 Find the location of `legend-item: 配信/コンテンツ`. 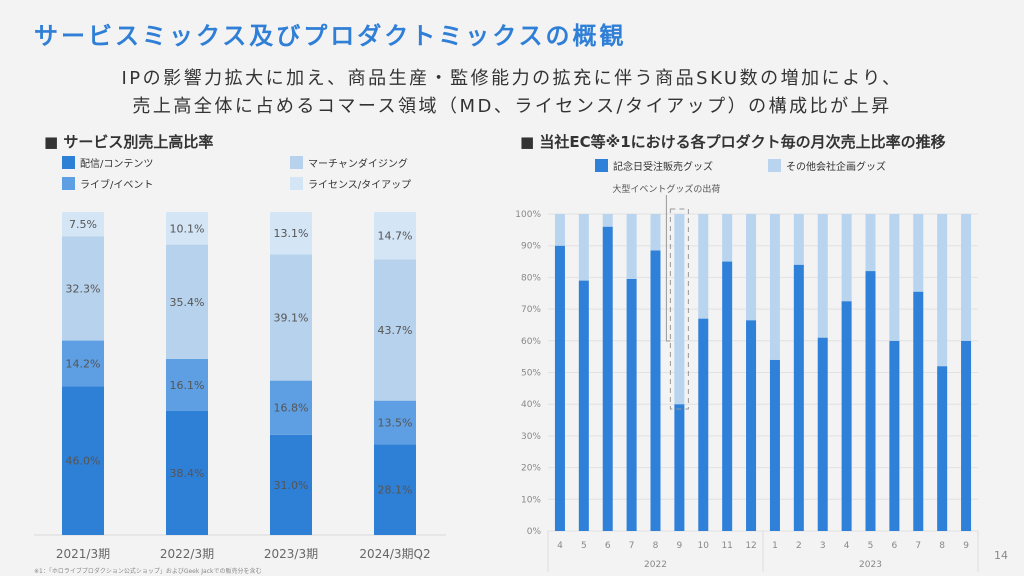

legend-item: 配信/コンテンツ is located at coordinates (107, 162).